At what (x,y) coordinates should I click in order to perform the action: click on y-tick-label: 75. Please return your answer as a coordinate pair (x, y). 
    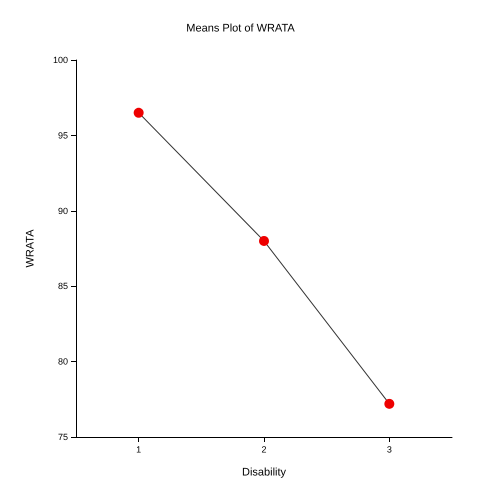
    Looking at the image, I should click on (63, 437).